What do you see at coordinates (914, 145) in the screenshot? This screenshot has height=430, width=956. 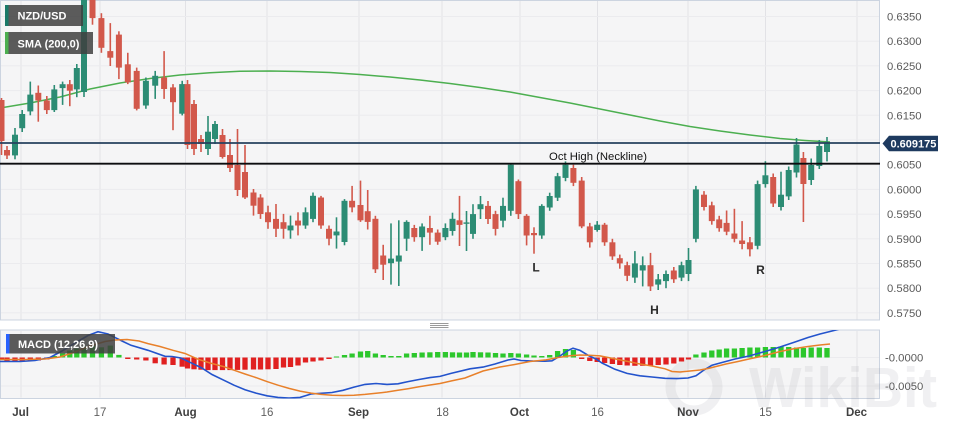 I see `svg-text: 0.609175` at bounding box center [914, 145].